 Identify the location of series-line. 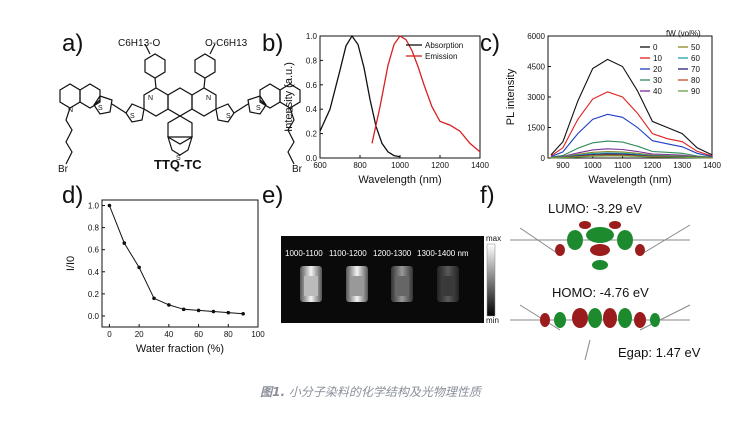
(176, 260).